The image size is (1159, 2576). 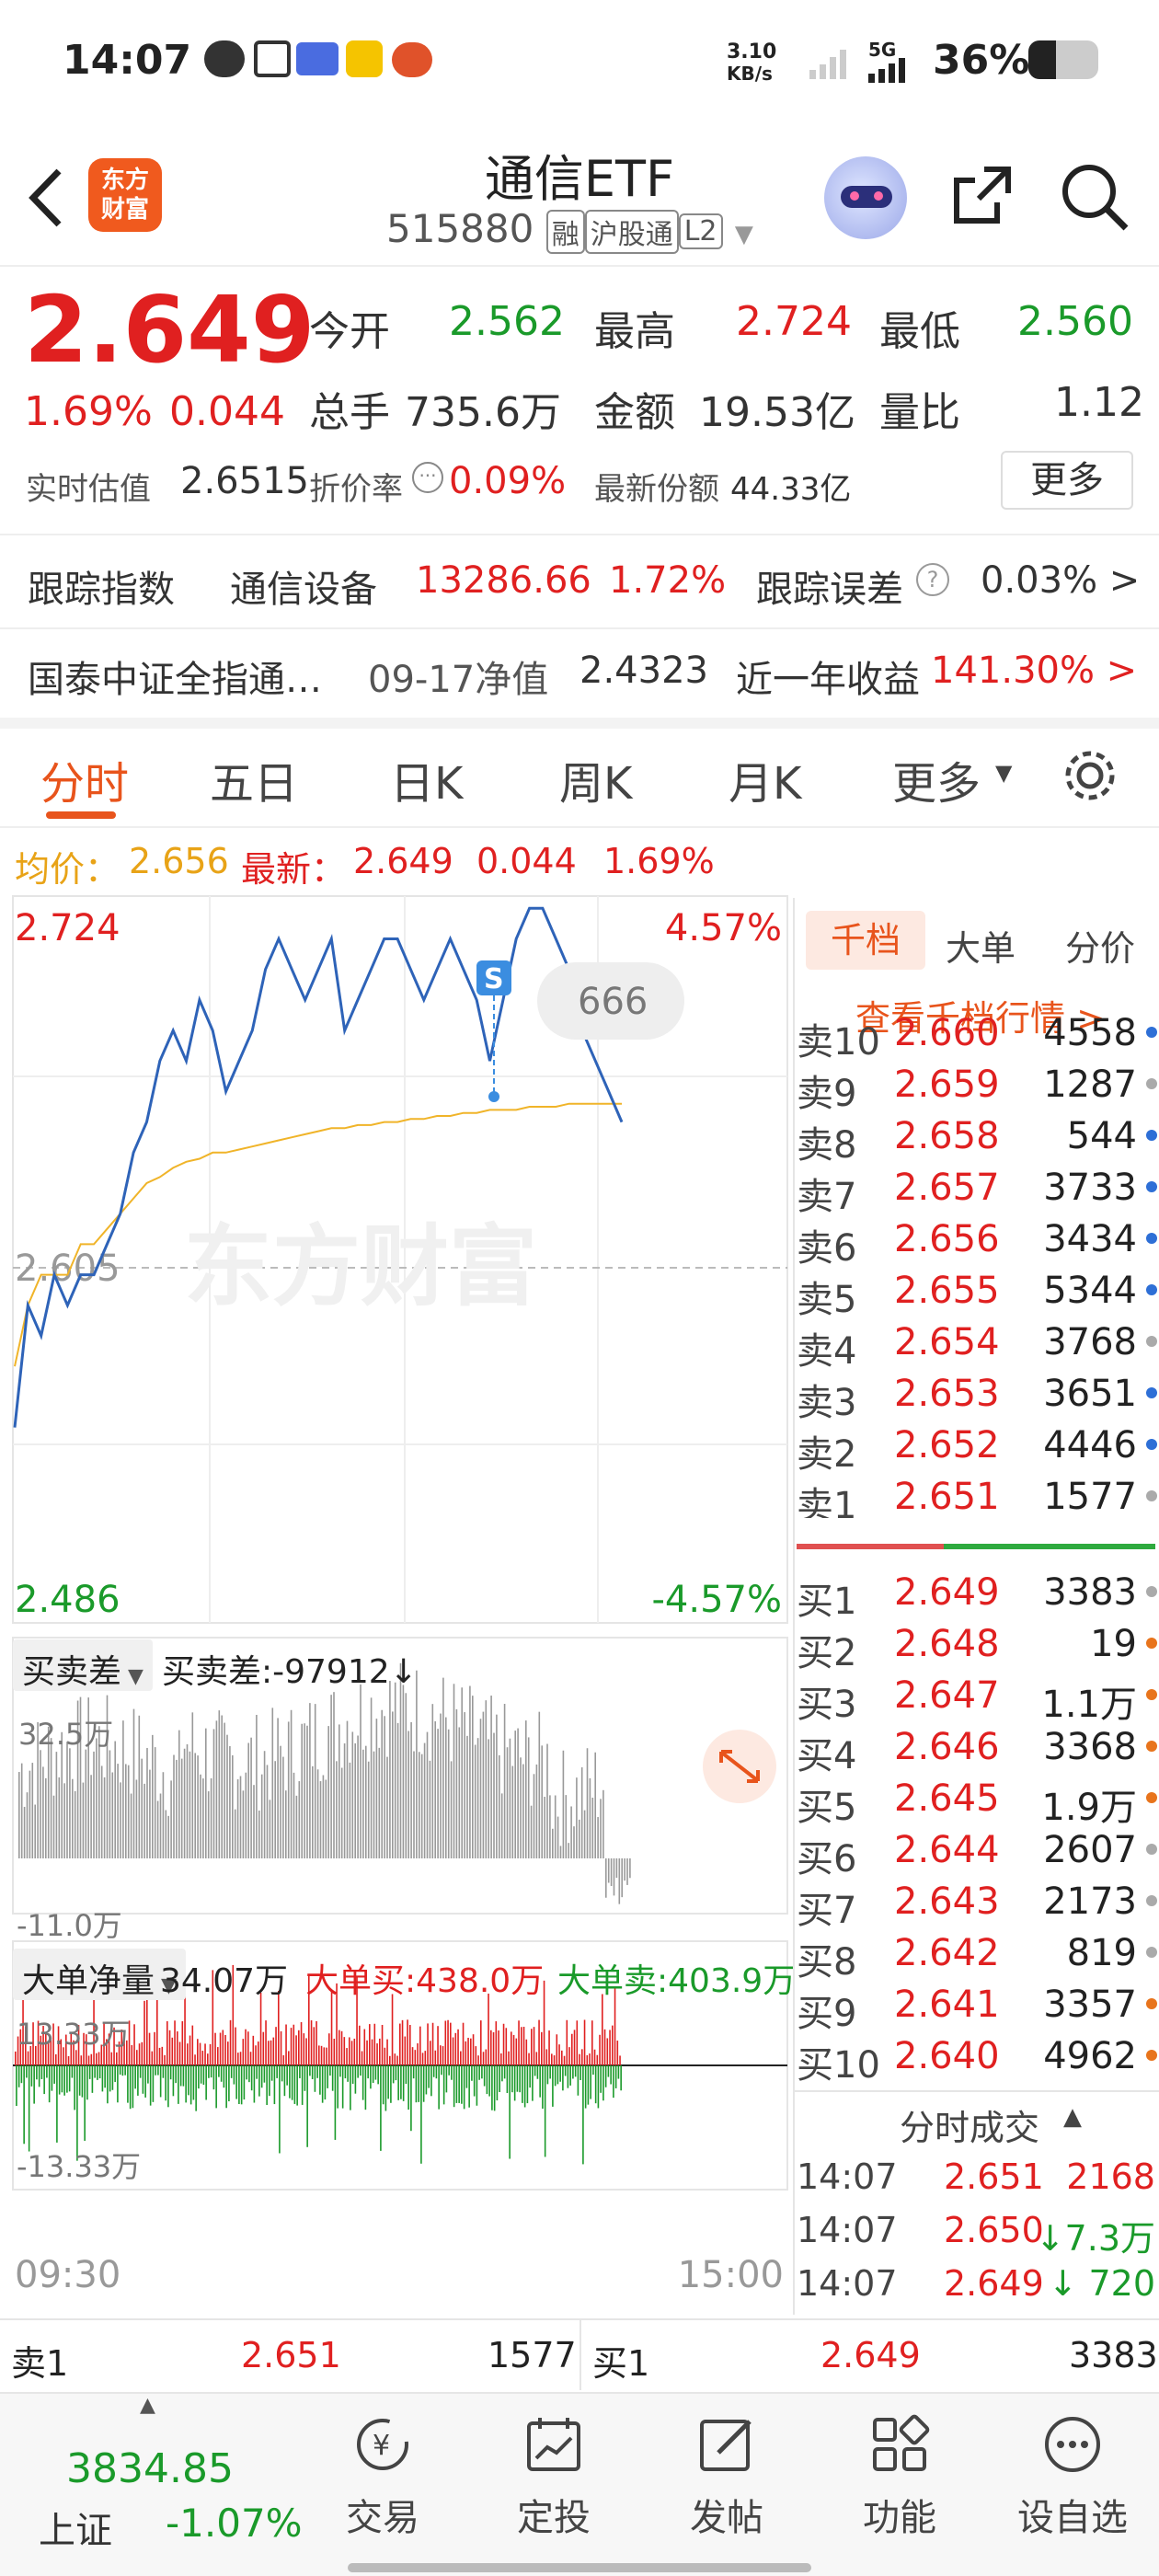 I want to click on sell-level-row: 卖4 2.654 3768, so click(x=976, y=1344).